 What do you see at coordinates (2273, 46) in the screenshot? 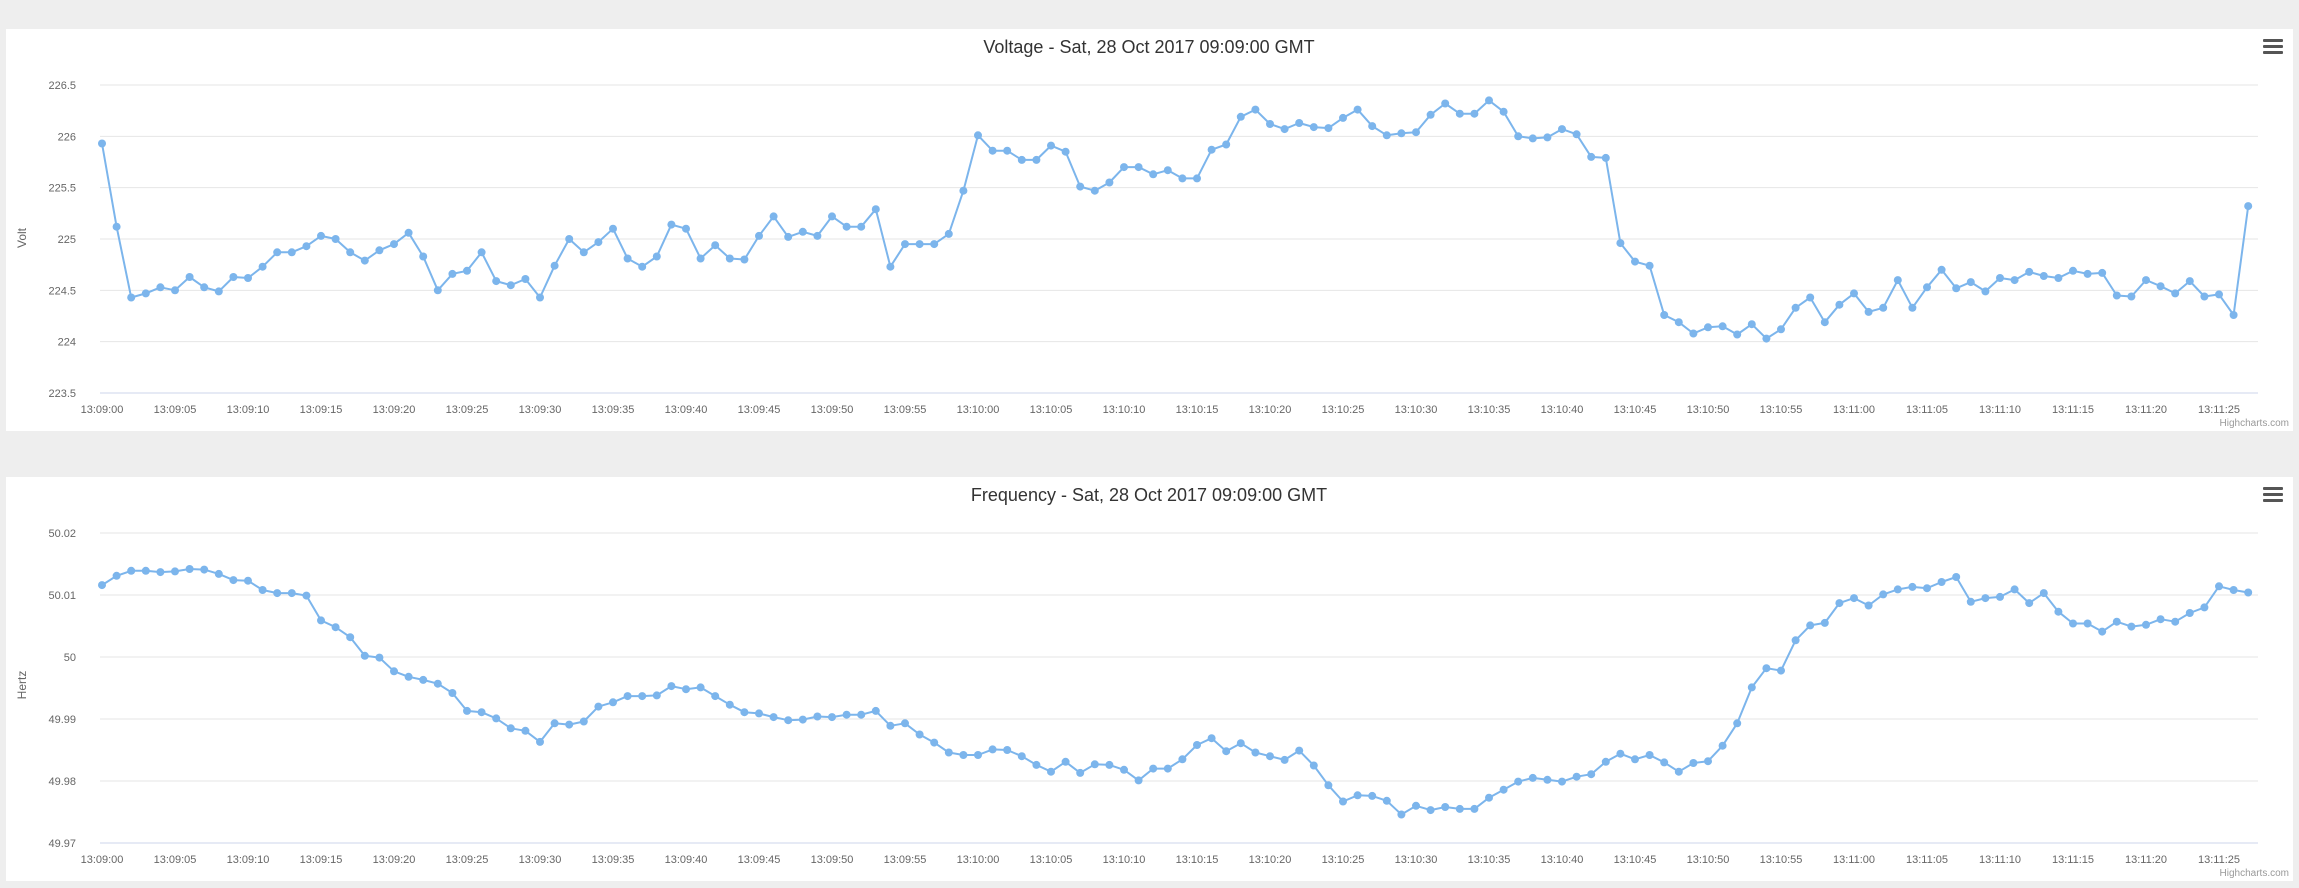
I see `chart-context-menu-button` at bounding box center [2273, 46].